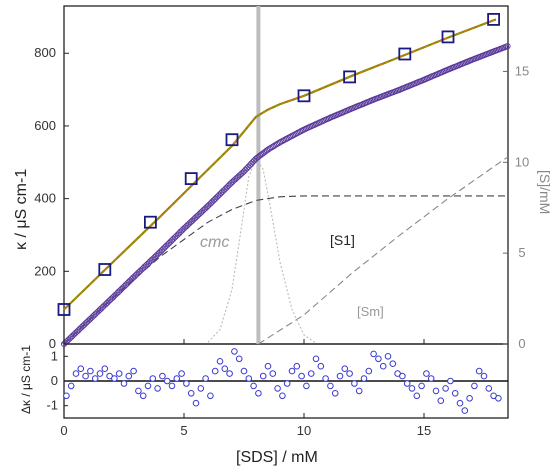 This screenshot has width=550, height=471. Describe the element at coordinates (522, 70) in the screenshot. I see `y2-tick-label: 15` at that location.